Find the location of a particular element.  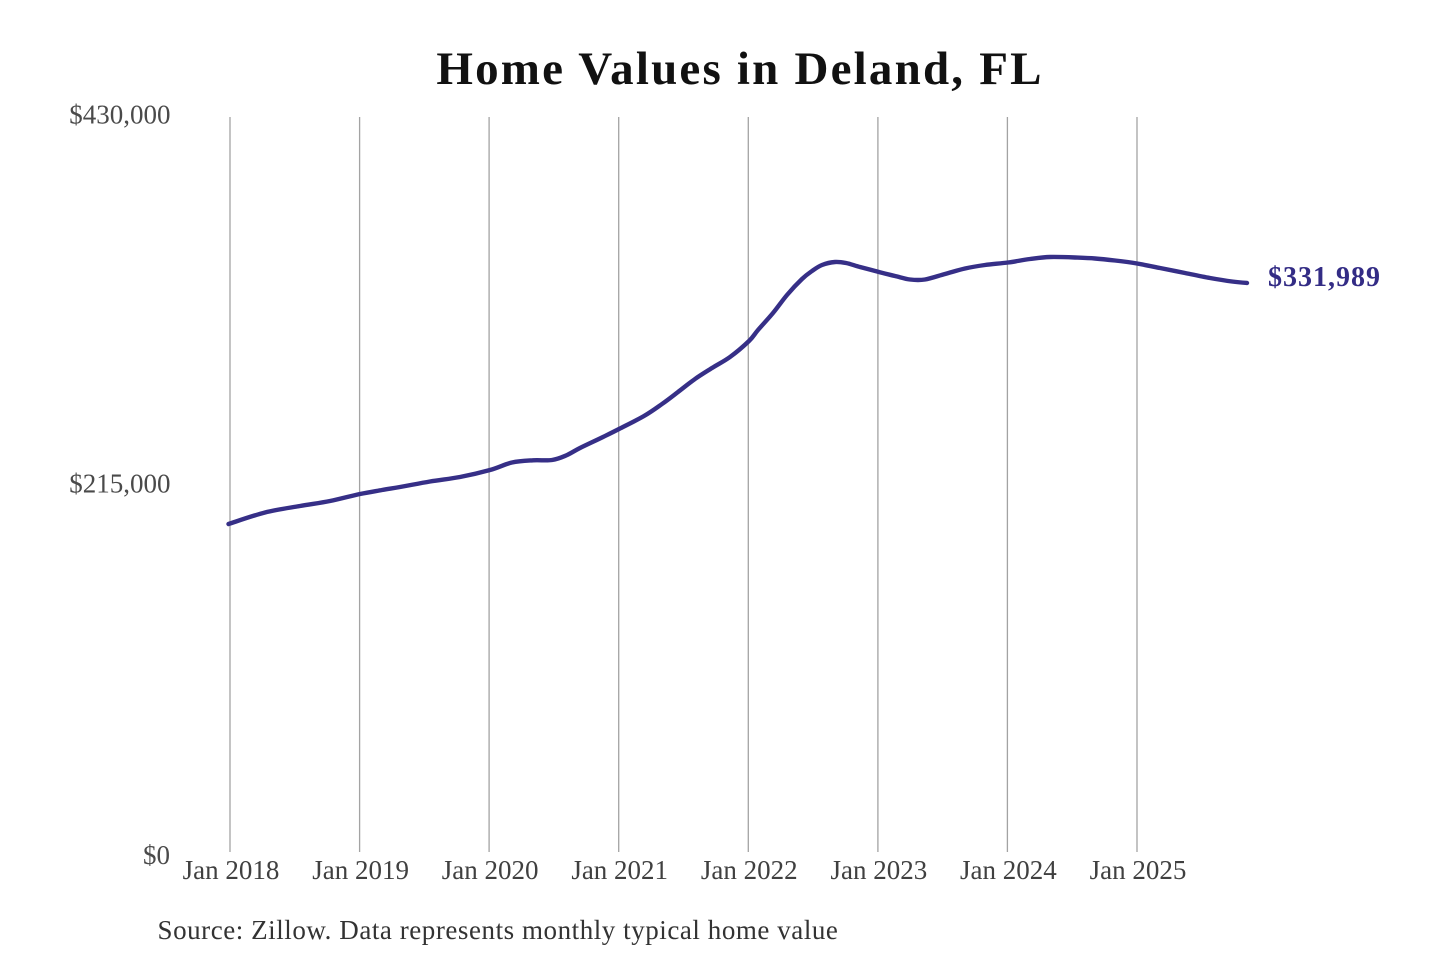

svg-text: Jan 2020 is located at coordinates (490, 870).